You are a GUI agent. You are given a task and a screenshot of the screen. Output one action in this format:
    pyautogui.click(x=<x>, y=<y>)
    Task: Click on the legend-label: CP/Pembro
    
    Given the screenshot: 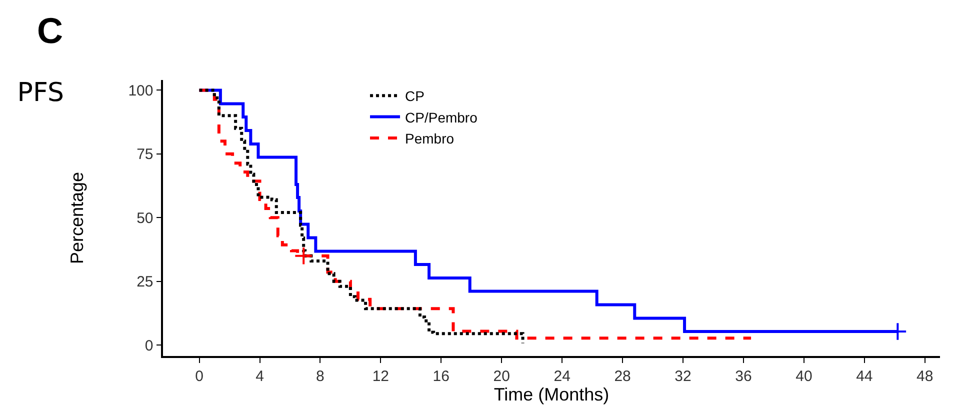 What is the action you would take?
    pyautogui.click(x=441, y=117)
    